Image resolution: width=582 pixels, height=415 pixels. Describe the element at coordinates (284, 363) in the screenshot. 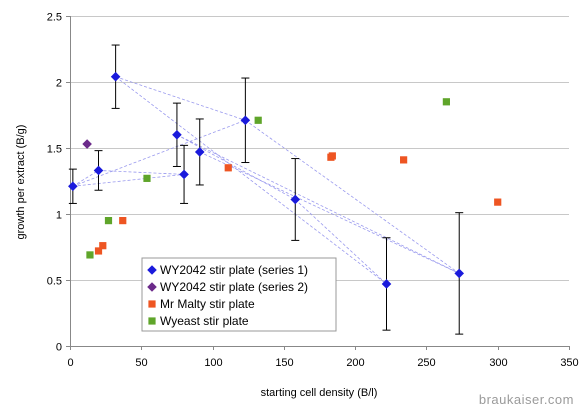

I see `x-tick-label: 150` at that location.